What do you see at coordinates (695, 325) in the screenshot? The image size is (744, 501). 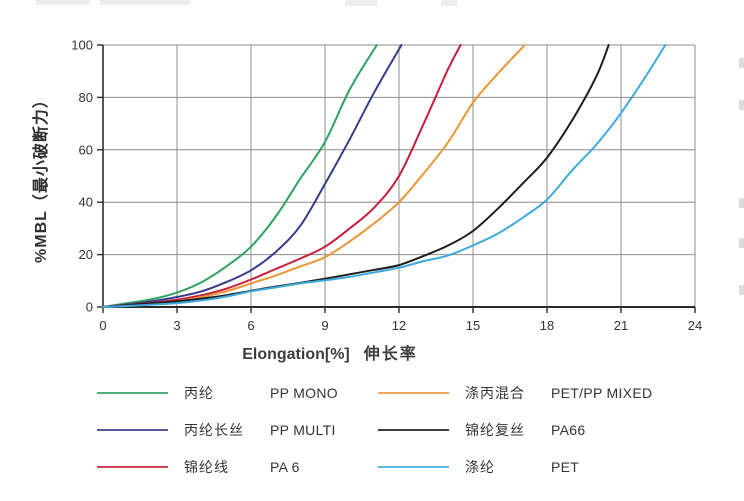 I see `x-tick-label: 24` at bounding box center [695, 325].